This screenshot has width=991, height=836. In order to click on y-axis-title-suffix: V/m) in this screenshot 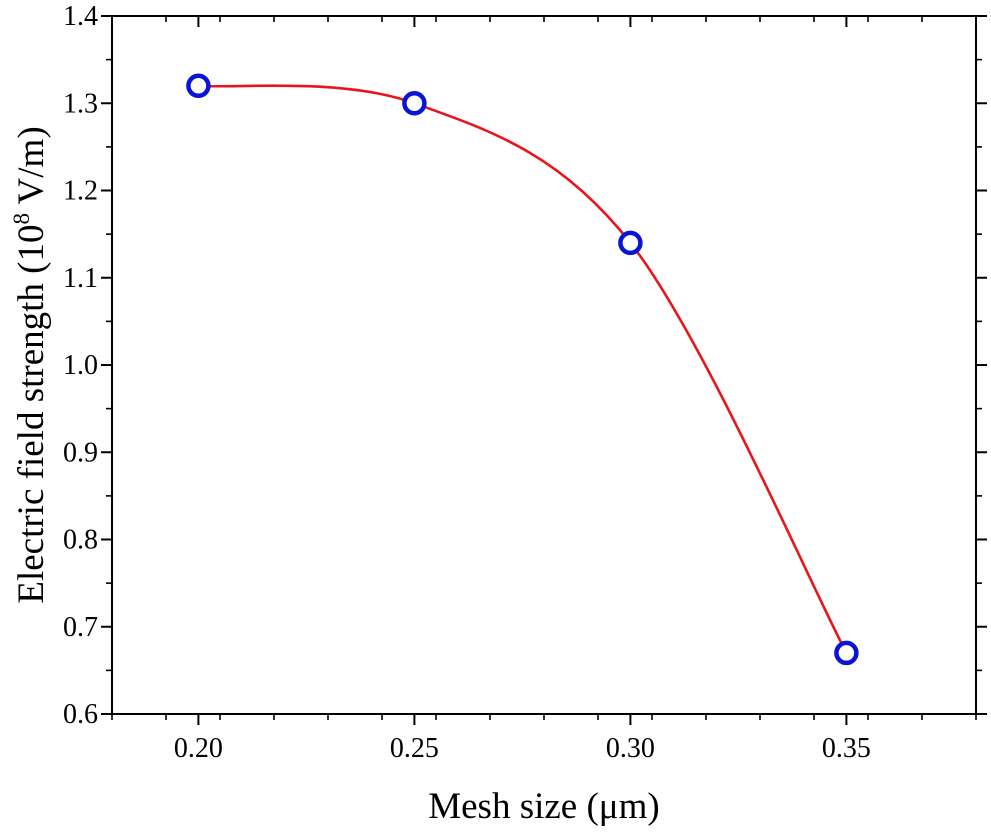, I will do `click(31, 169)`.